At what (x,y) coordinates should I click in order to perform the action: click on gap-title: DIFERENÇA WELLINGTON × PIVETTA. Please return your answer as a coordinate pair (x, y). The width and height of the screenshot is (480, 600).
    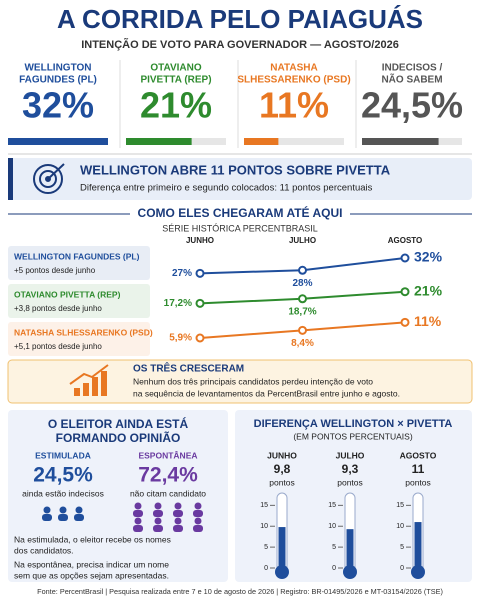
    Looking at the image, I should click on (353, 424).